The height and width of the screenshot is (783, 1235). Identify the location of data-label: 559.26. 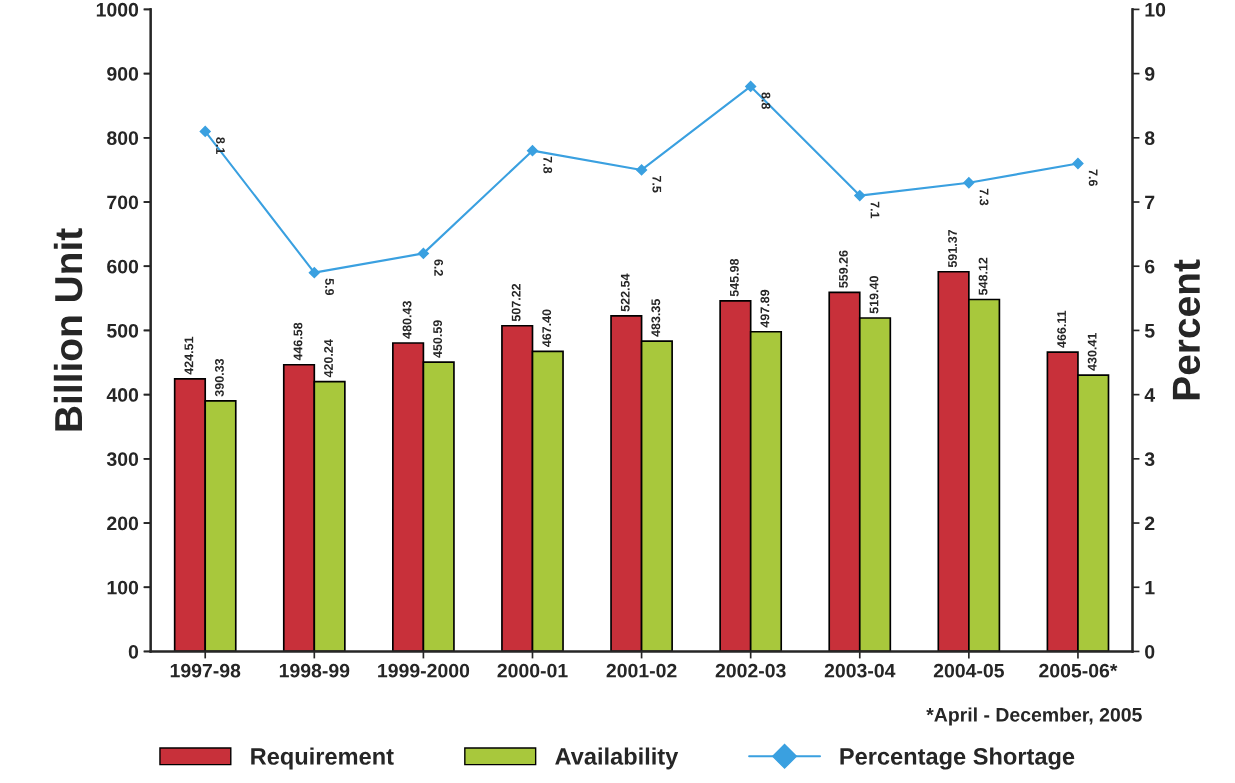
(843, 269).